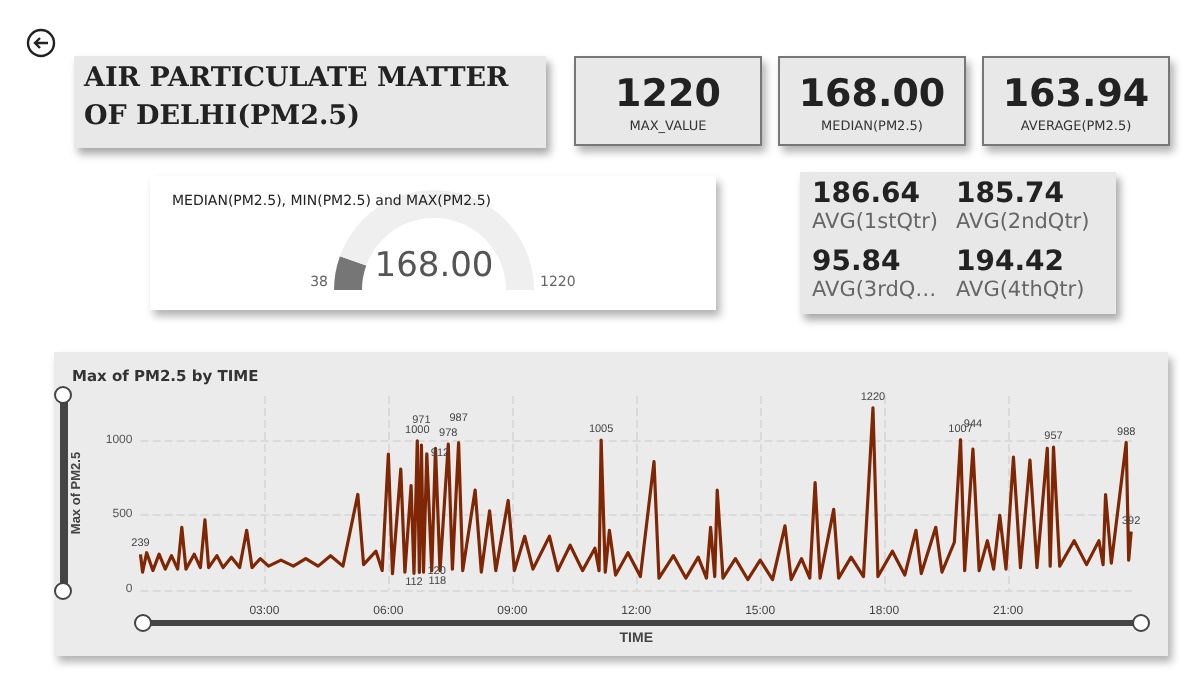  I want to click on text: 168.00, so click(434, 266).